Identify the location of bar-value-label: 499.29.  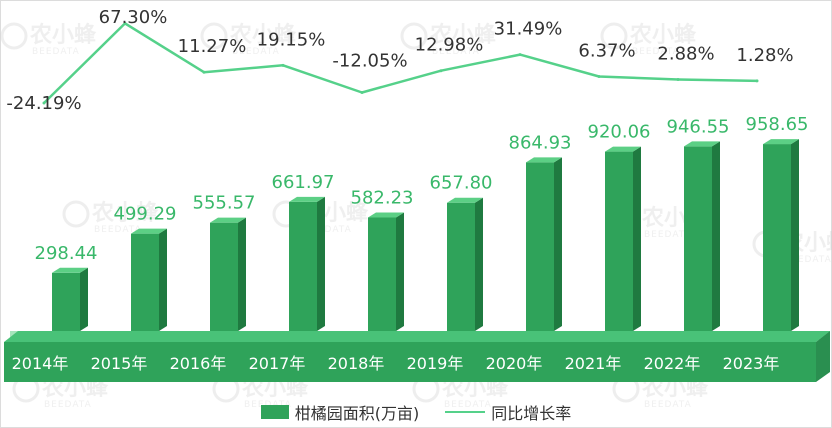
(145, 214).